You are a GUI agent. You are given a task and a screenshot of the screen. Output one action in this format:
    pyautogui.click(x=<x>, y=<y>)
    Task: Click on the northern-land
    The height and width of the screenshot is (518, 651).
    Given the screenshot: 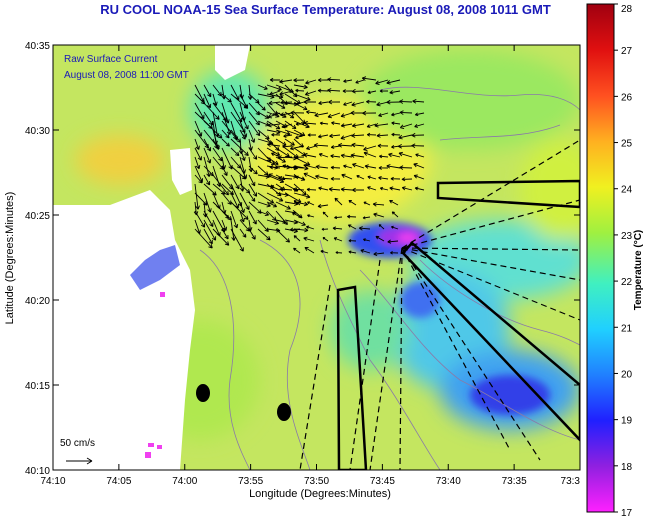 What is the action you would take?
    pyautogui.click(x=232, y=62)
    